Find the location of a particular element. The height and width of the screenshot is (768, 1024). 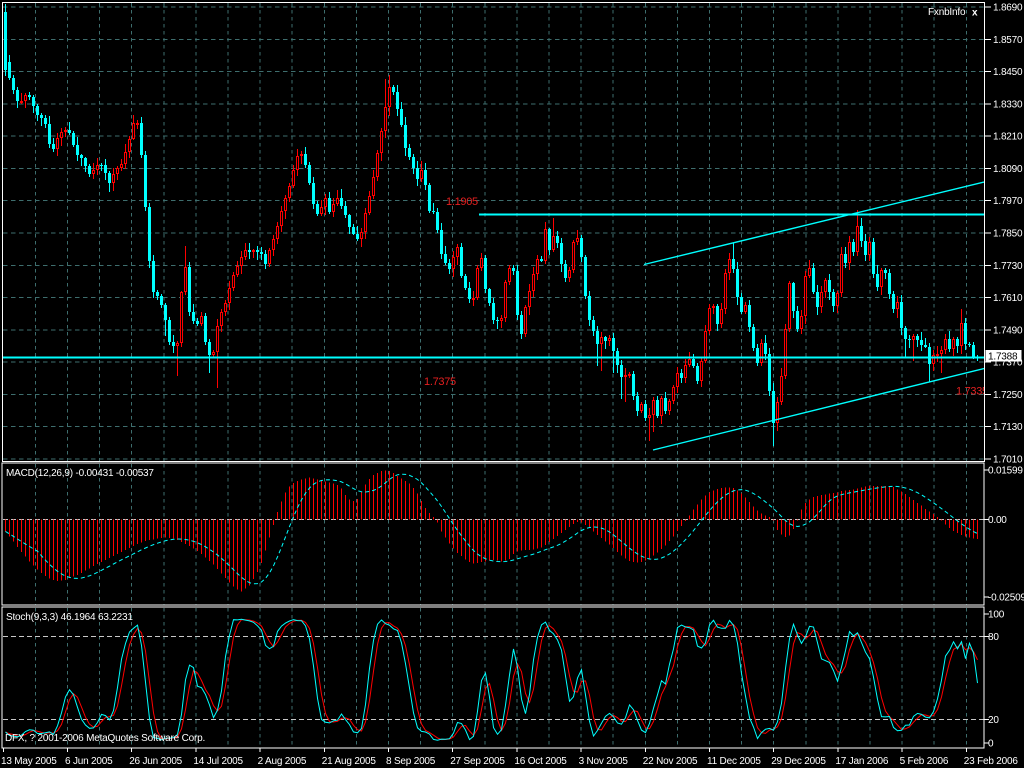

svg-text: 80 is located at coordinates (993, 637).